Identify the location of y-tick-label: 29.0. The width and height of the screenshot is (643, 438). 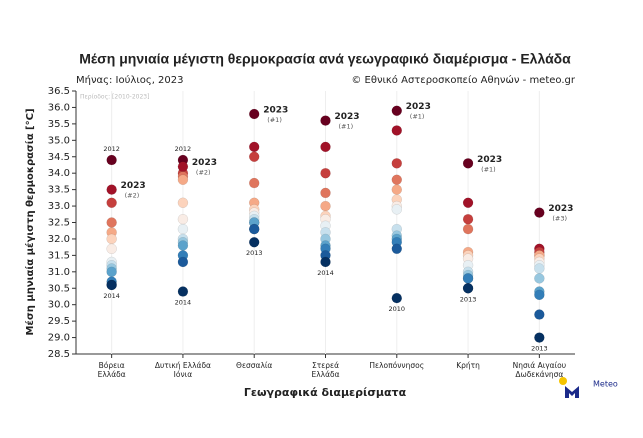
(59, 338).